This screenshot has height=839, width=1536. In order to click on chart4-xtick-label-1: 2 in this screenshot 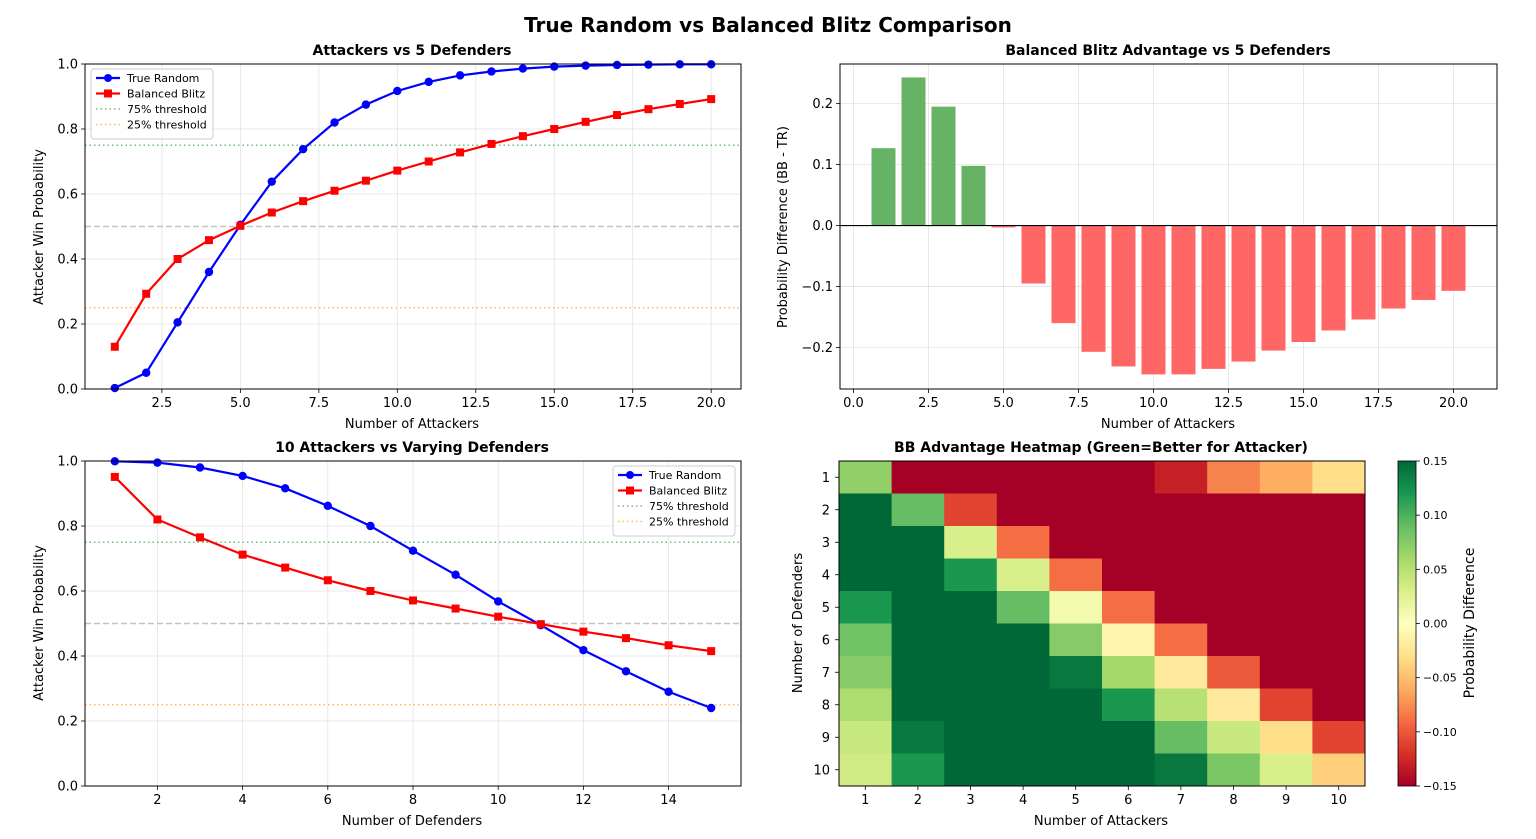, I will do `click(918, 800)`.